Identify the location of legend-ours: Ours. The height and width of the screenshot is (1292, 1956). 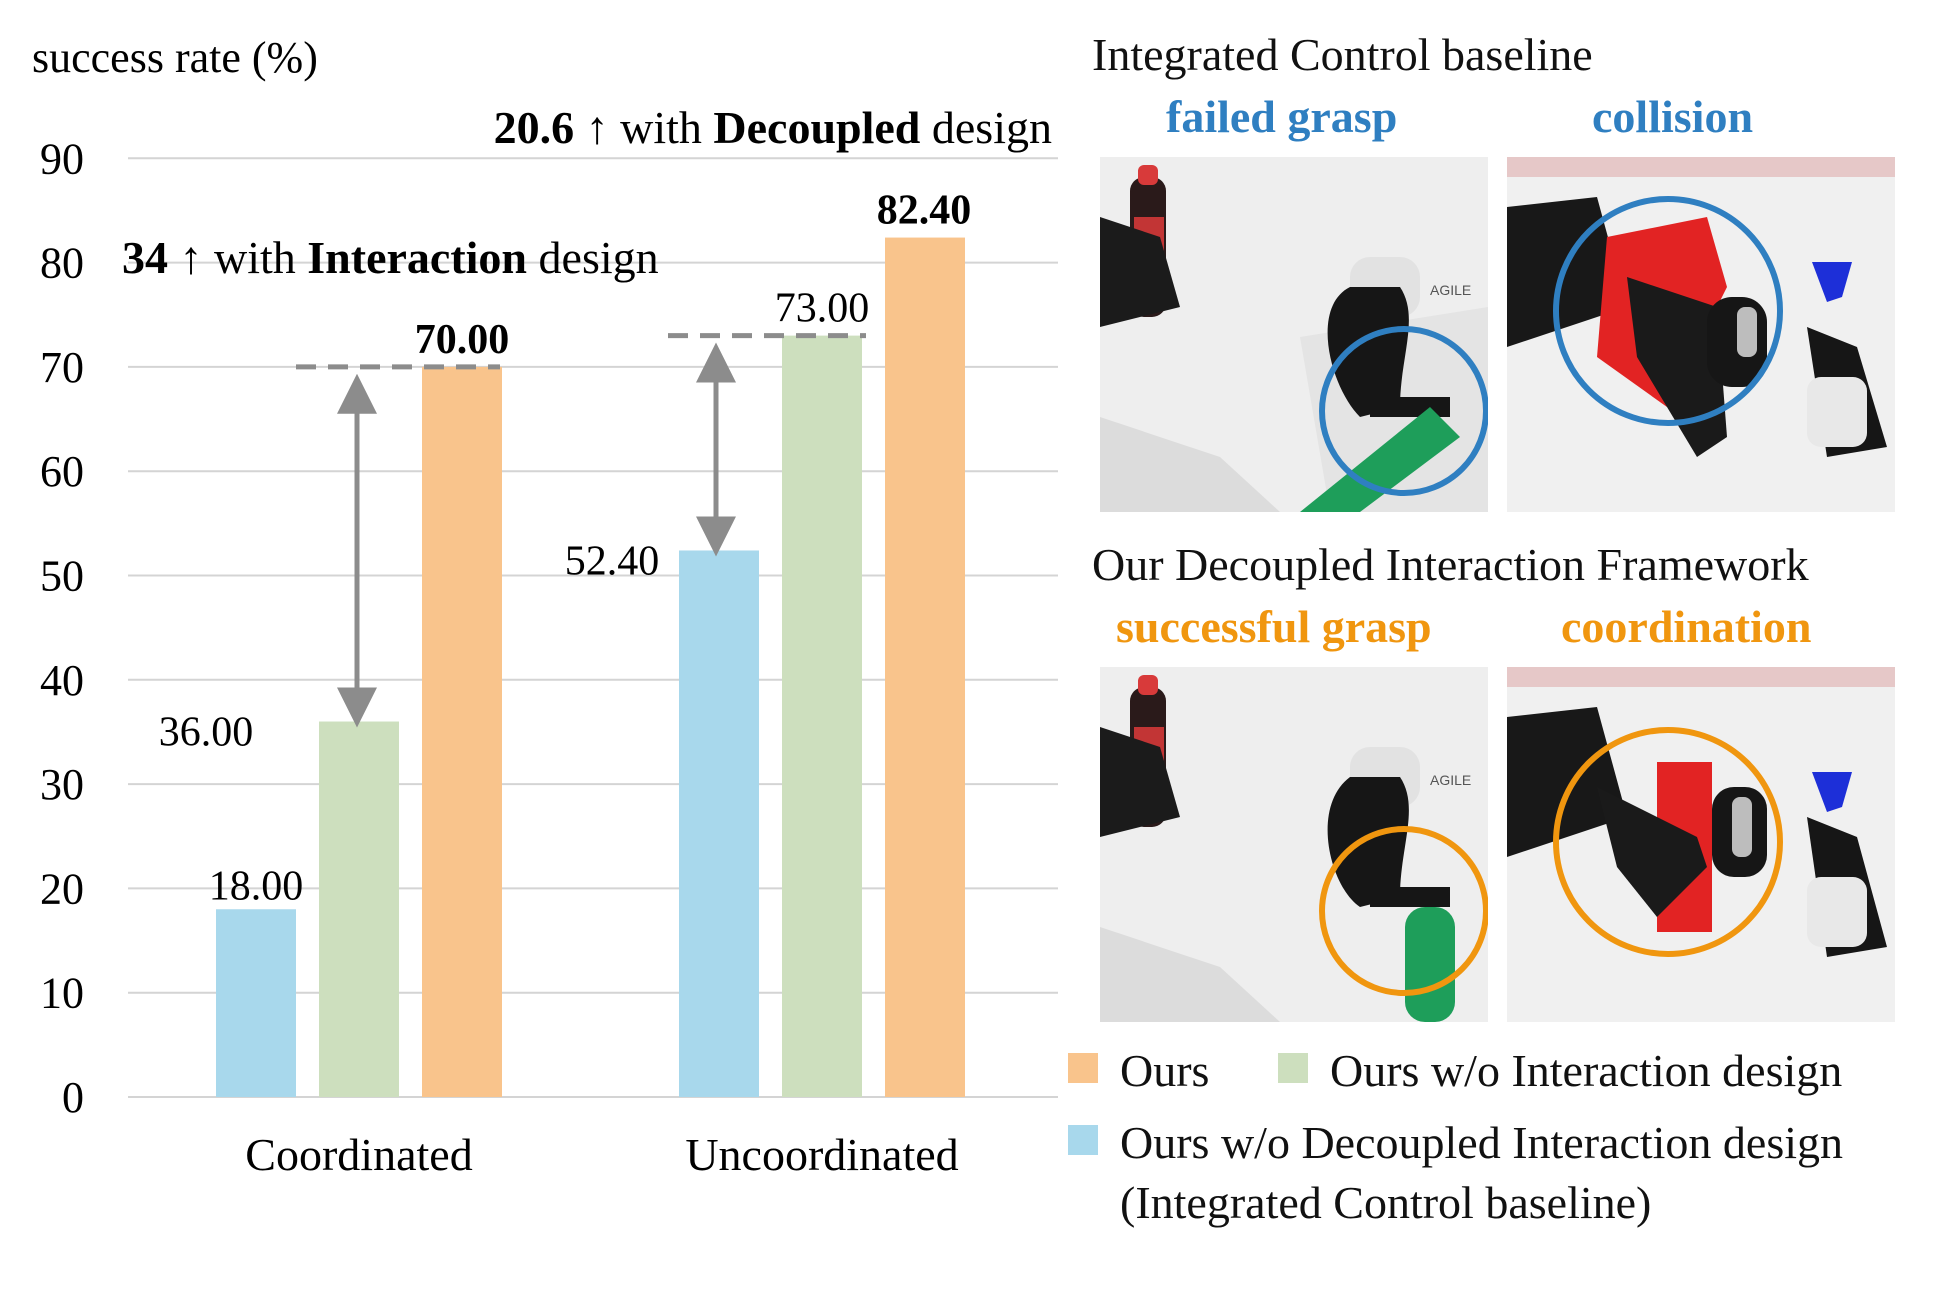
(1138, 1071).